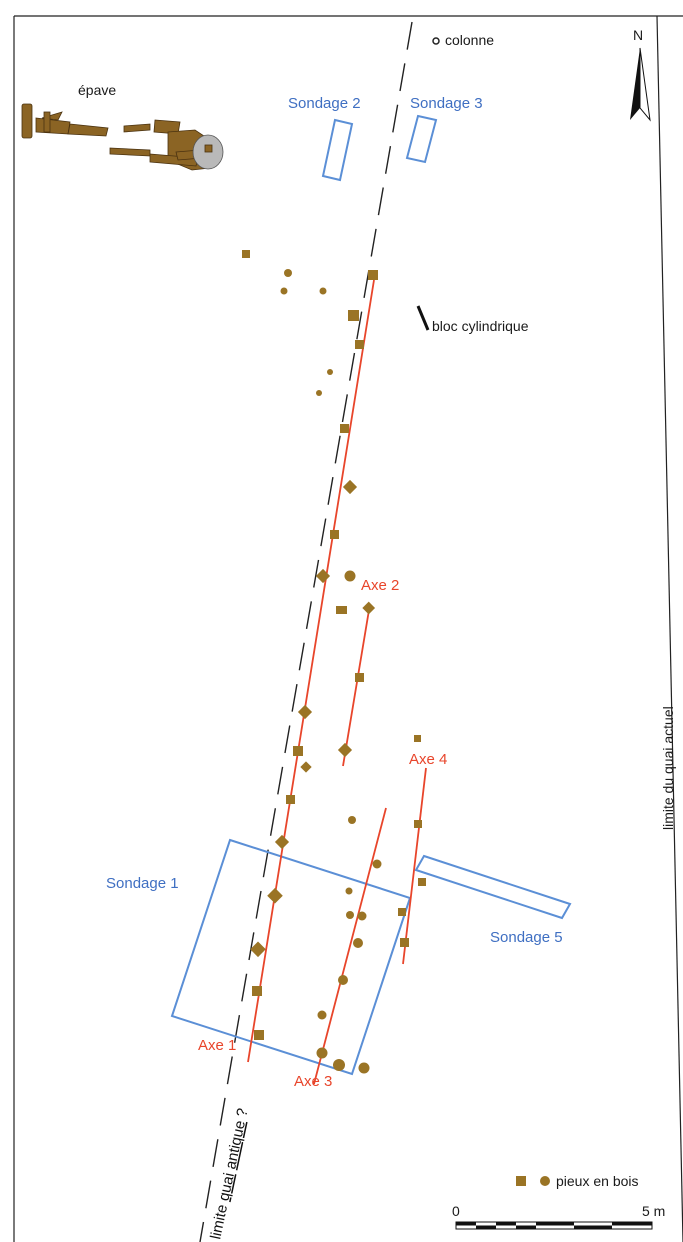 The image size is (683, 1242). I want to click on epave-icon, so click(122, 137).